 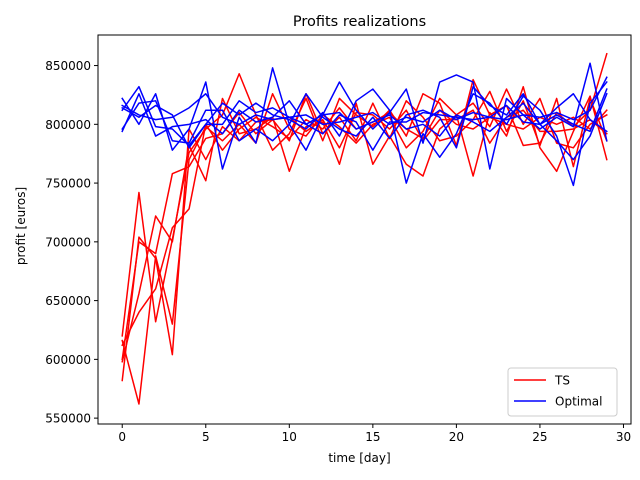 What do you see at coordinates (68, 184) in the screenshot?
I see `y-tick-label: 750000` at bounding box center [68, 184].